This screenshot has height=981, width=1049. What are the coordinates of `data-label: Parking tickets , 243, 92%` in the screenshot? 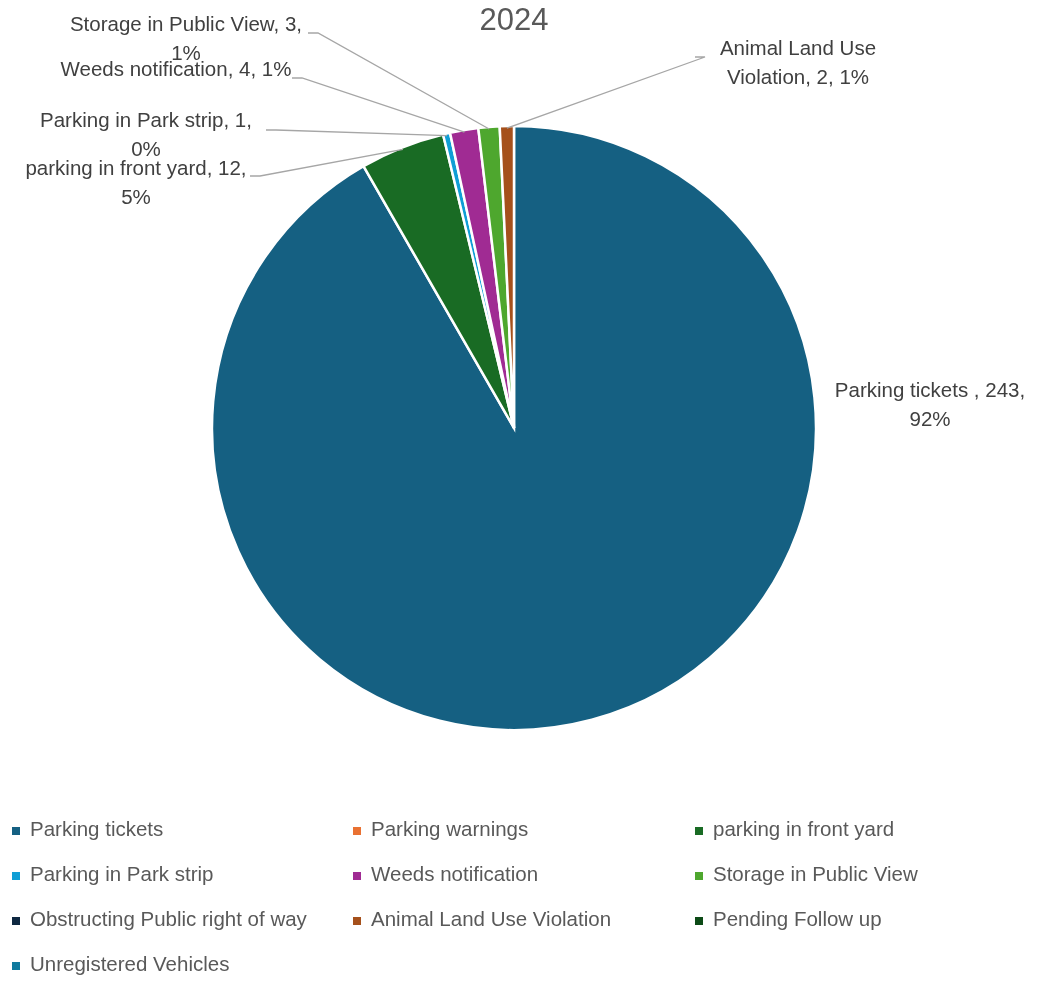 It's located at (930, 404).